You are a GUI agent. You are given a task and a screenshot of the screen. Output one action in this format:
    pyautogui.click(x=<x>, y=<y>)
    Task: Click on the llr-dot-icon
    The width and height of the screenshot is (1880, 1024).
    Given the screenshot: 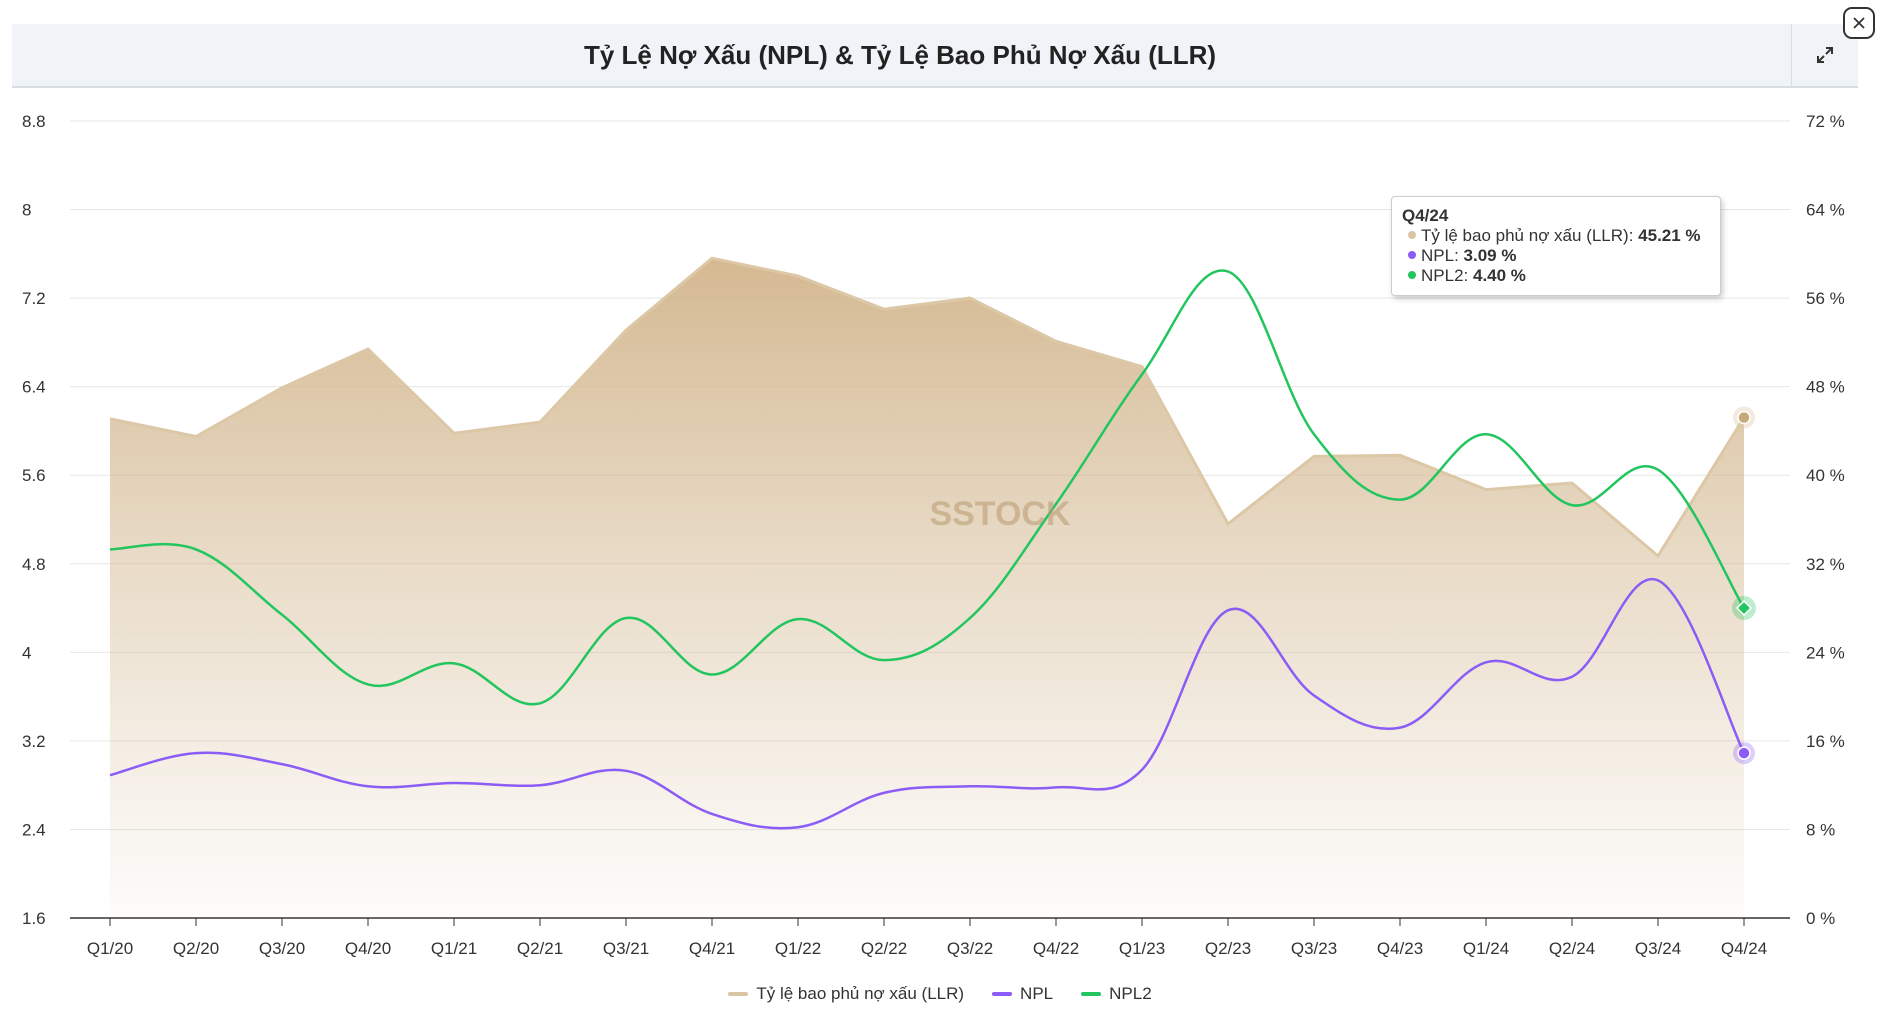 What is the action you would take?
    pyautogui.click(x=1412, y=235)
    